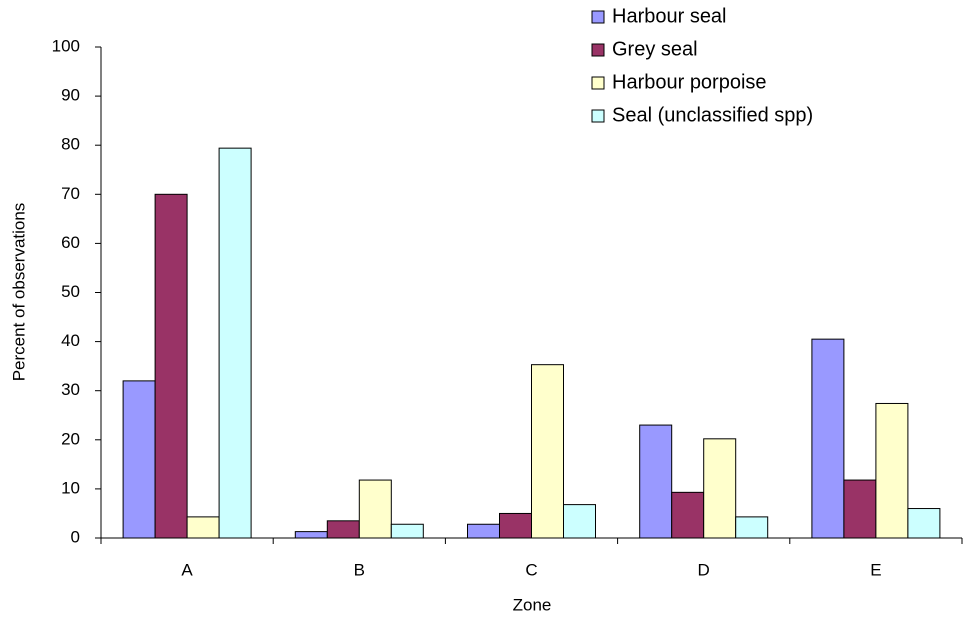 The image size is (963, 622). Describe the element at coordinates (70, 193) in the screenshot. I see `y-tick-label: 70` at that location.